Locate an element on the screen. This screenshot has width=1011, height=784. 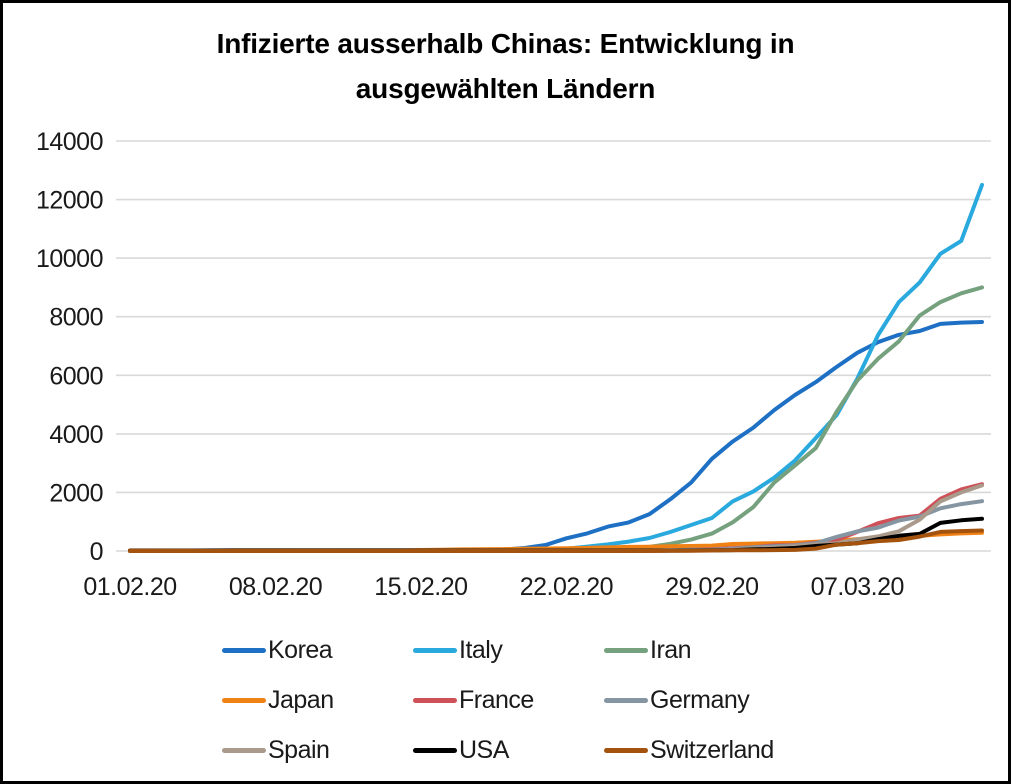
y-tick-label-0: 0 is located at coordinates (96, 552).